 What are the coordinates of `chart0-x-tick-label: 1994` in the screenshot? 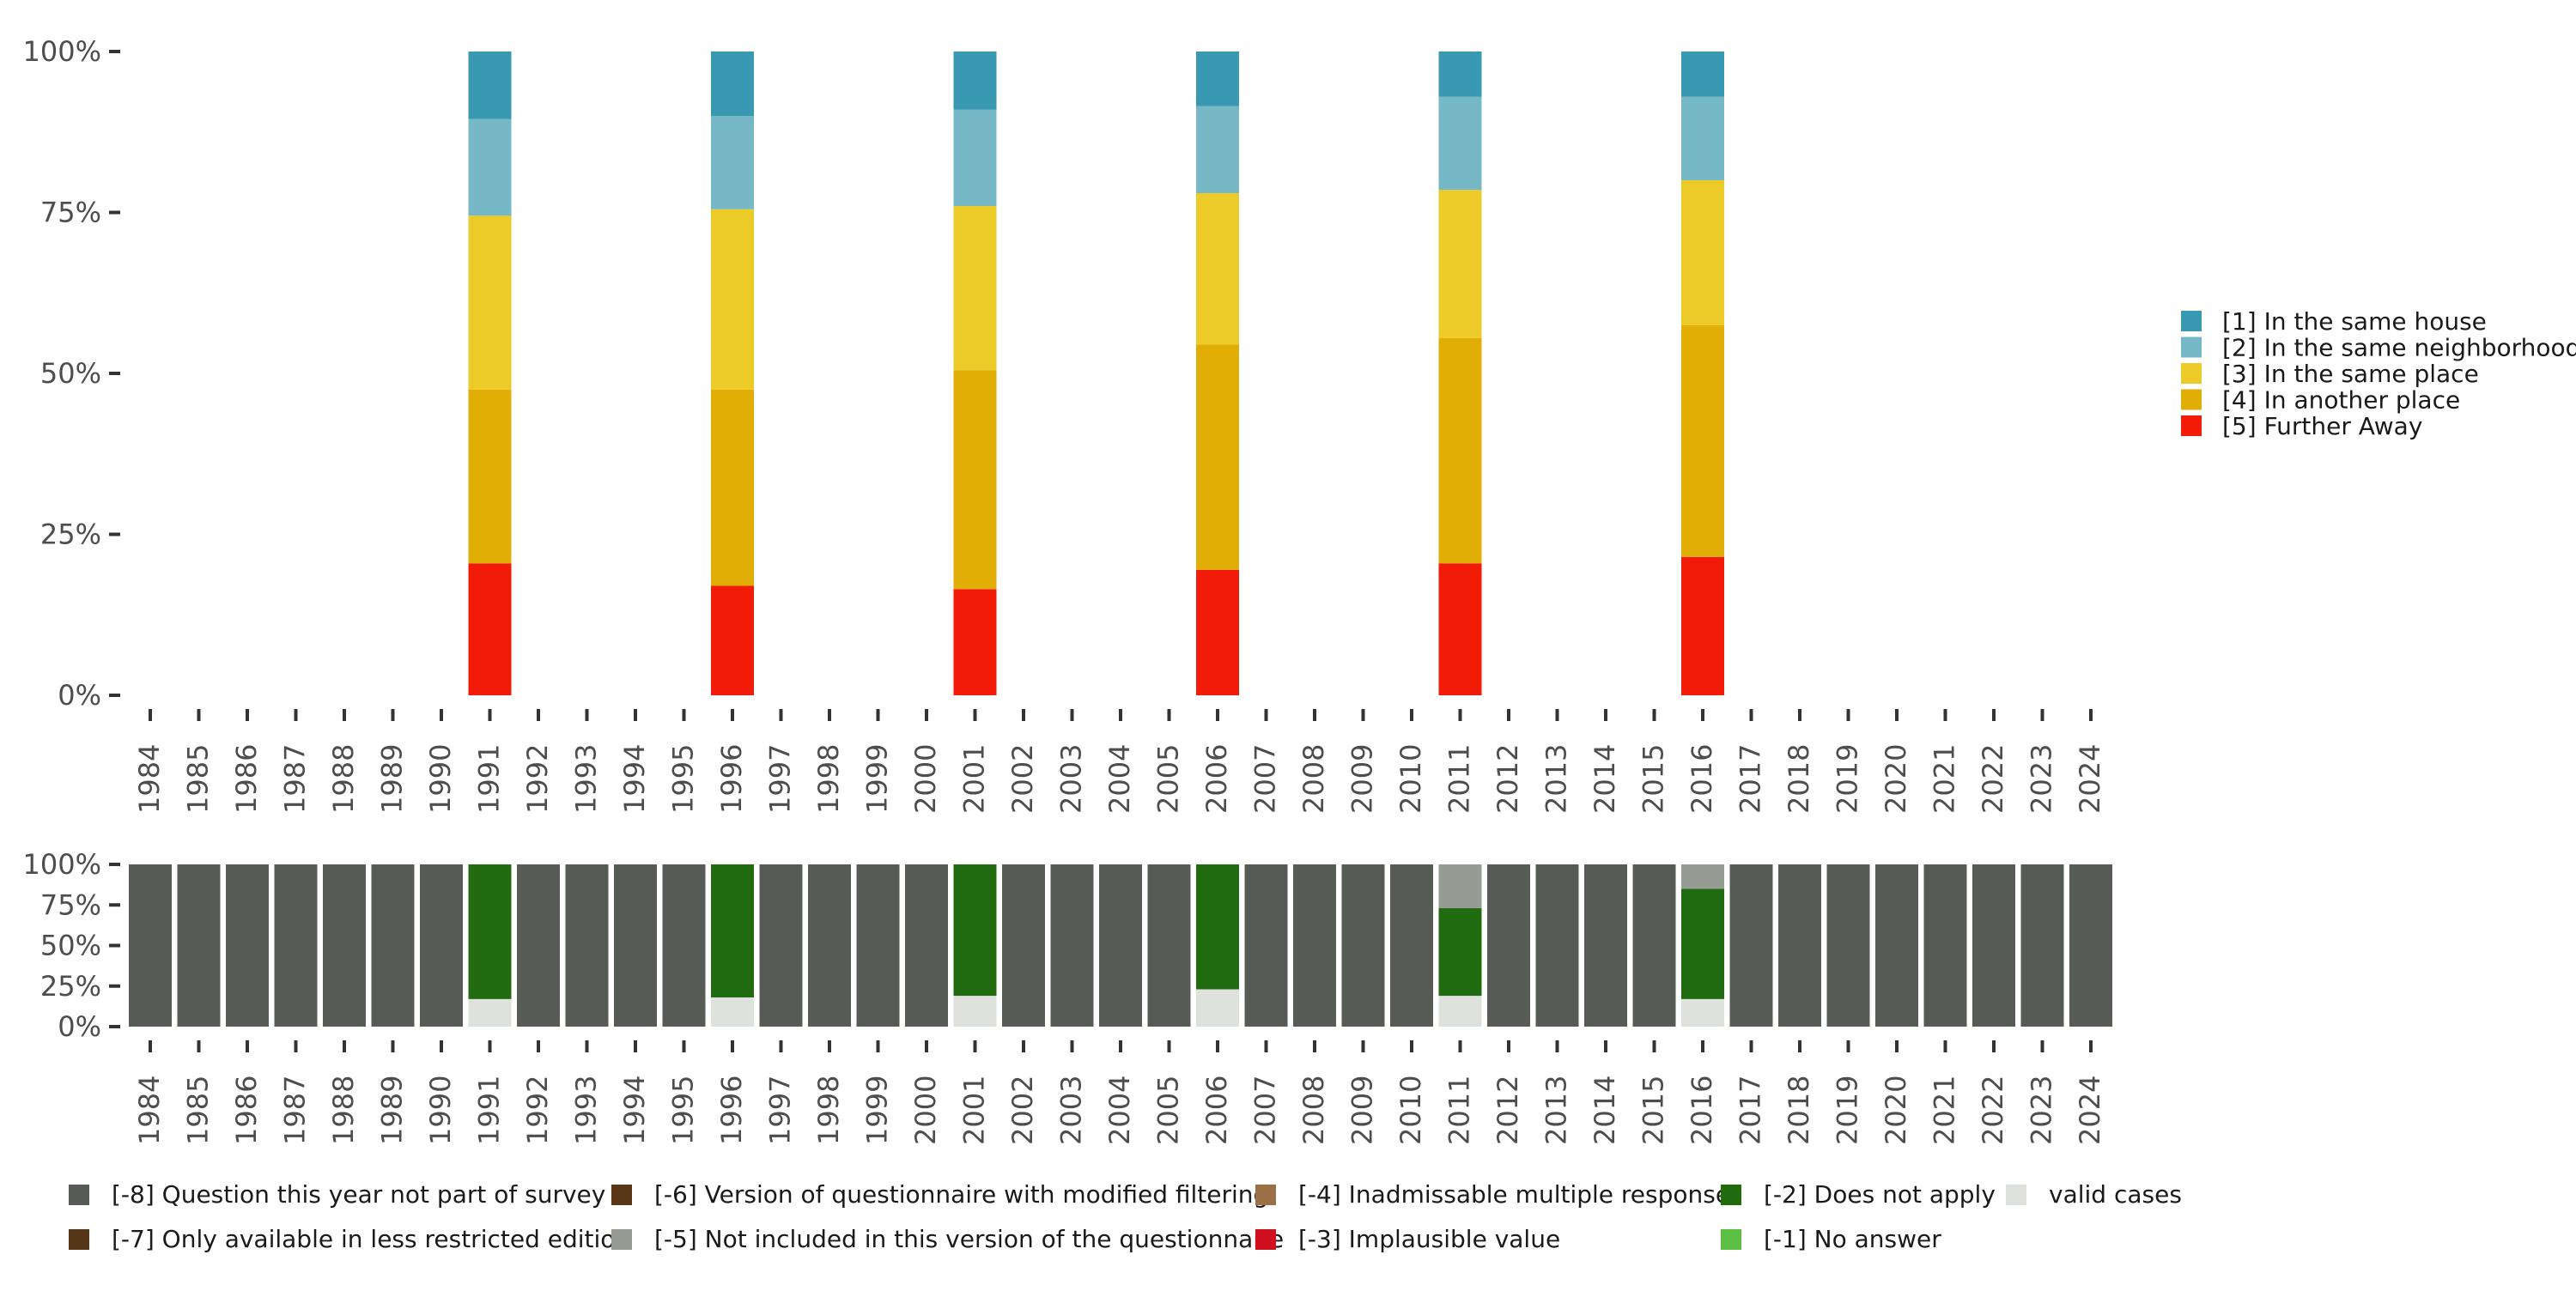 It's located at (634, 779).